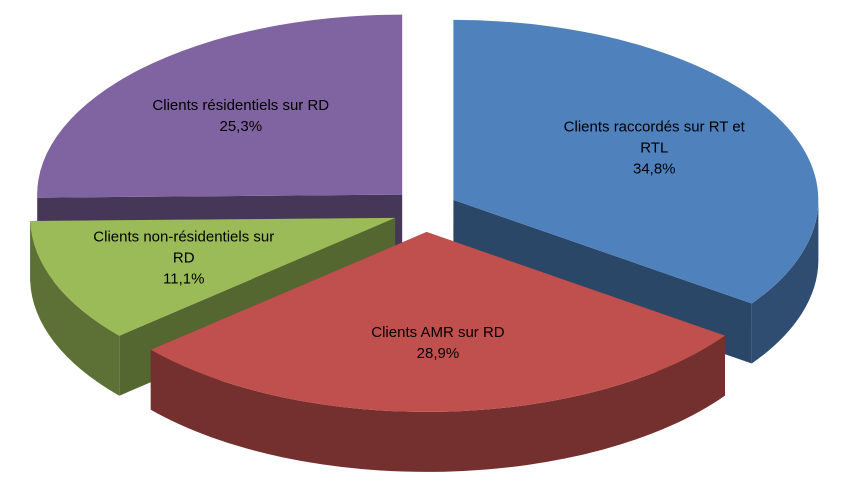 The height and width of the screenshot is (490, 844). Describe the element at coordinates (184, 247) in the screenshot. I see `category-name: Clients non-résidentiels sur RD` at that location.